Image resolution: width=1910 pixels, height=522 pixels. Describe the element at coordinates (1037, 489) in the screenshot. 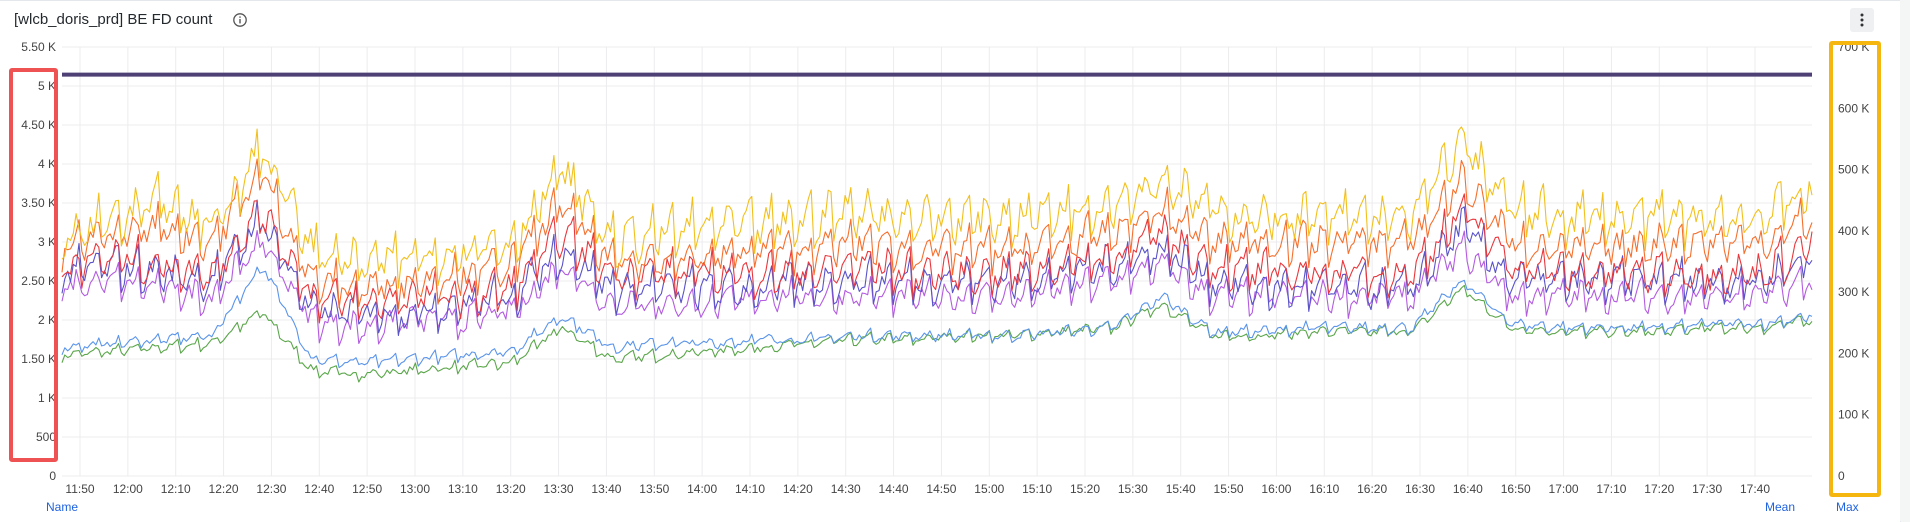

I see `x-axis-tick-label: 15:10` at that location.